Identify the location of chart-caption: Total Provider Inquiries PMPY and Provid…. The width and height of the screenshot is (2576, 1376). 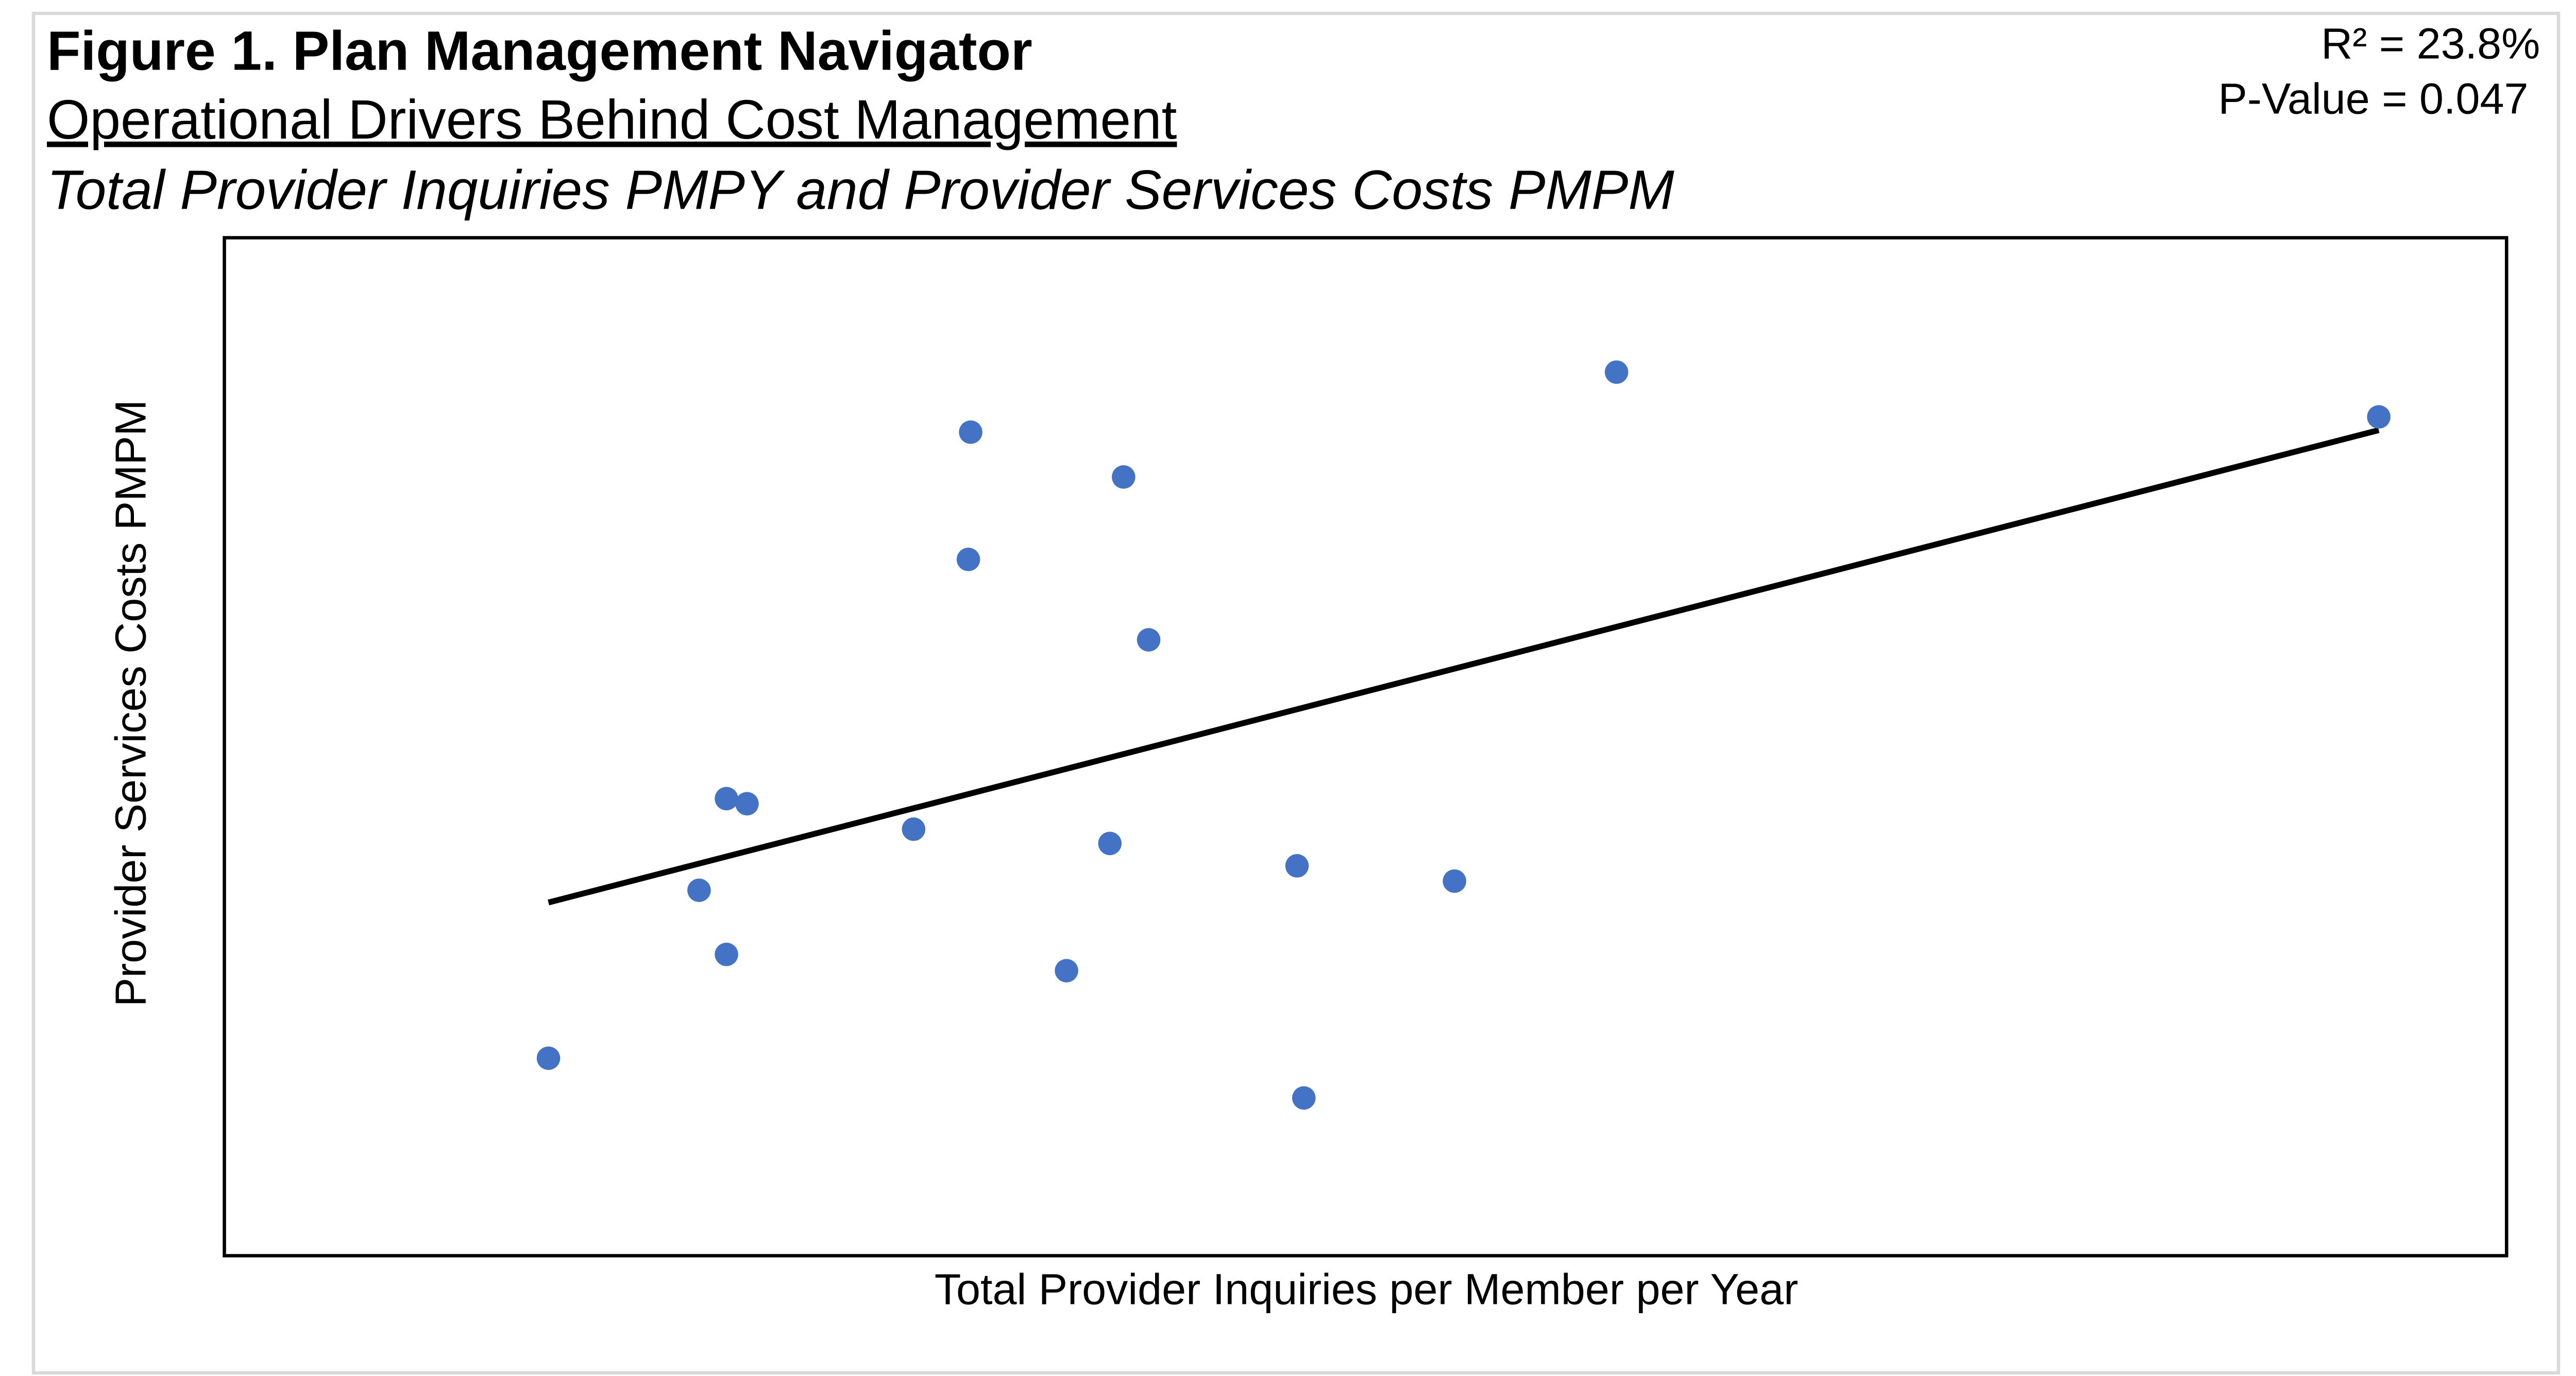
(860, 190).